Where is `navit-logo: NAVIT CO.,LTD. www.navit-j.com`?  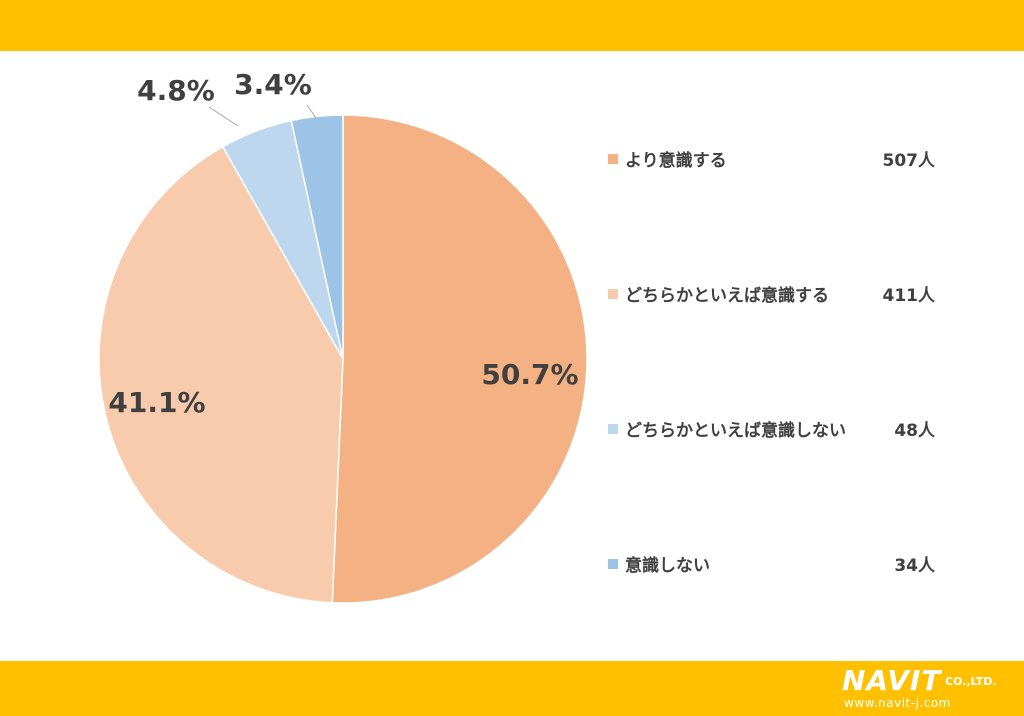 navit-logo: NAVIT CO.,LTD. www.navit-j.com is located at coordinates (928, 689).